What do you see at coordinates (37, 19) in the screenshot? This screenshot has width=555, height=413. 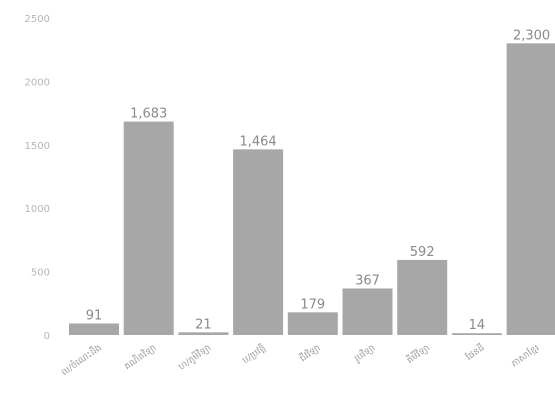 I see `y-tick-label: 2500` at bounding box center [37, 19].